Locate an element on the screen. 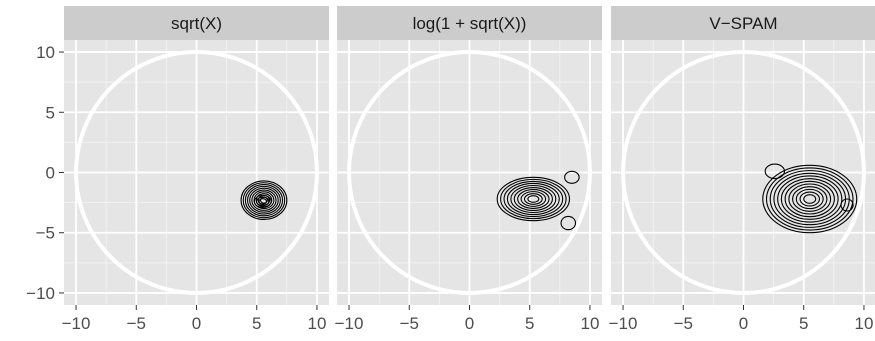  strip-label: log(1 + sqrt(X)) is located at coordinates (470, 23).